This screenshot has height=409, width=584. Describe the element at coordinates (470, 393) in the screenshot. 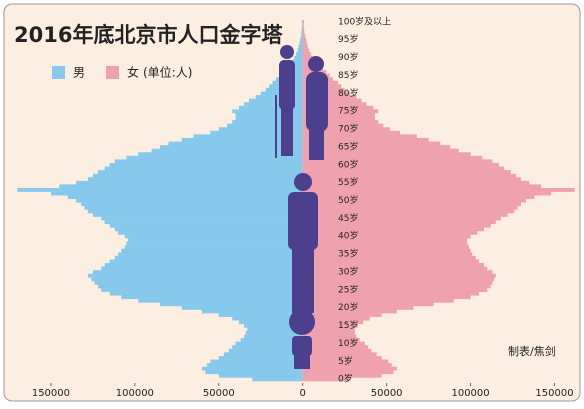

I see `x-tick-label: 100000` at that location.